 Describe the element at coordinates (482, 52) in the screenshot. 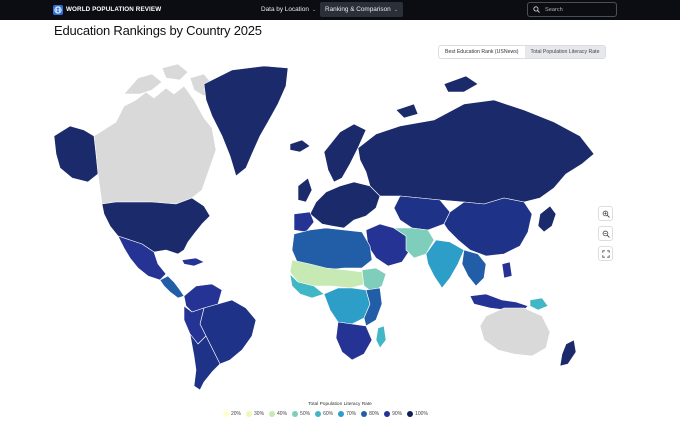

I see `toggle-best-education-rank: Best Education Rank (USNews)` at that location.